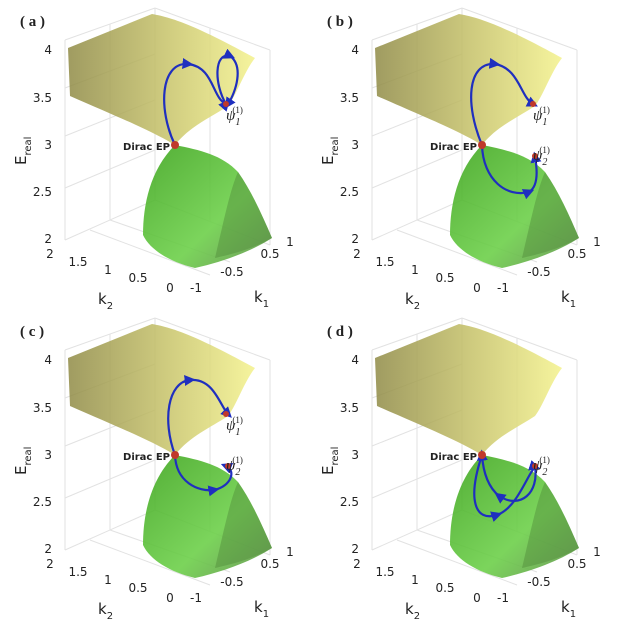 This screenshot has height=629, width=620. Describe the element at coordinates (32, 332) in the screenshot. I see `panel-label: ( c )` at that location.